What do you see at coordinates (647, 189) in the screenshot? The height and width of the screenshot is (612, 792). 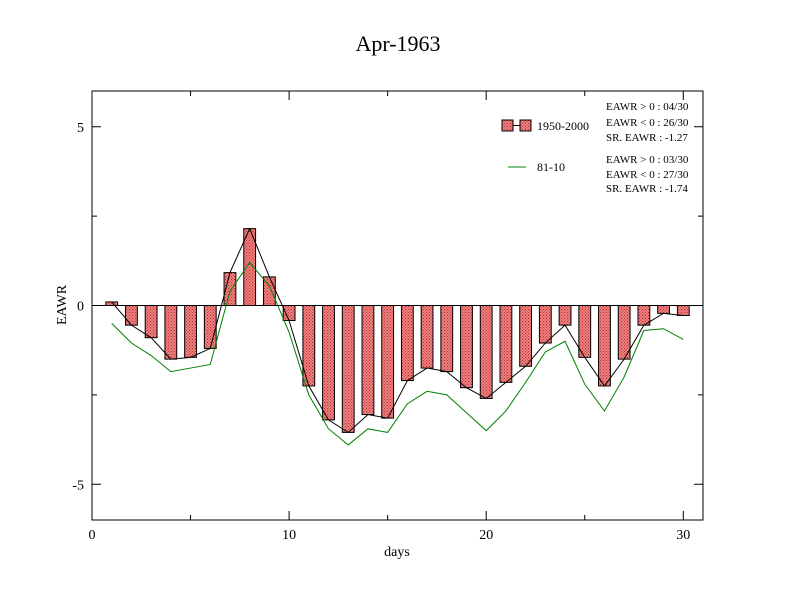 I see `legend-stat-81-10-sr: SR. EAWR : -1.74` at bounding box center [647, 189].